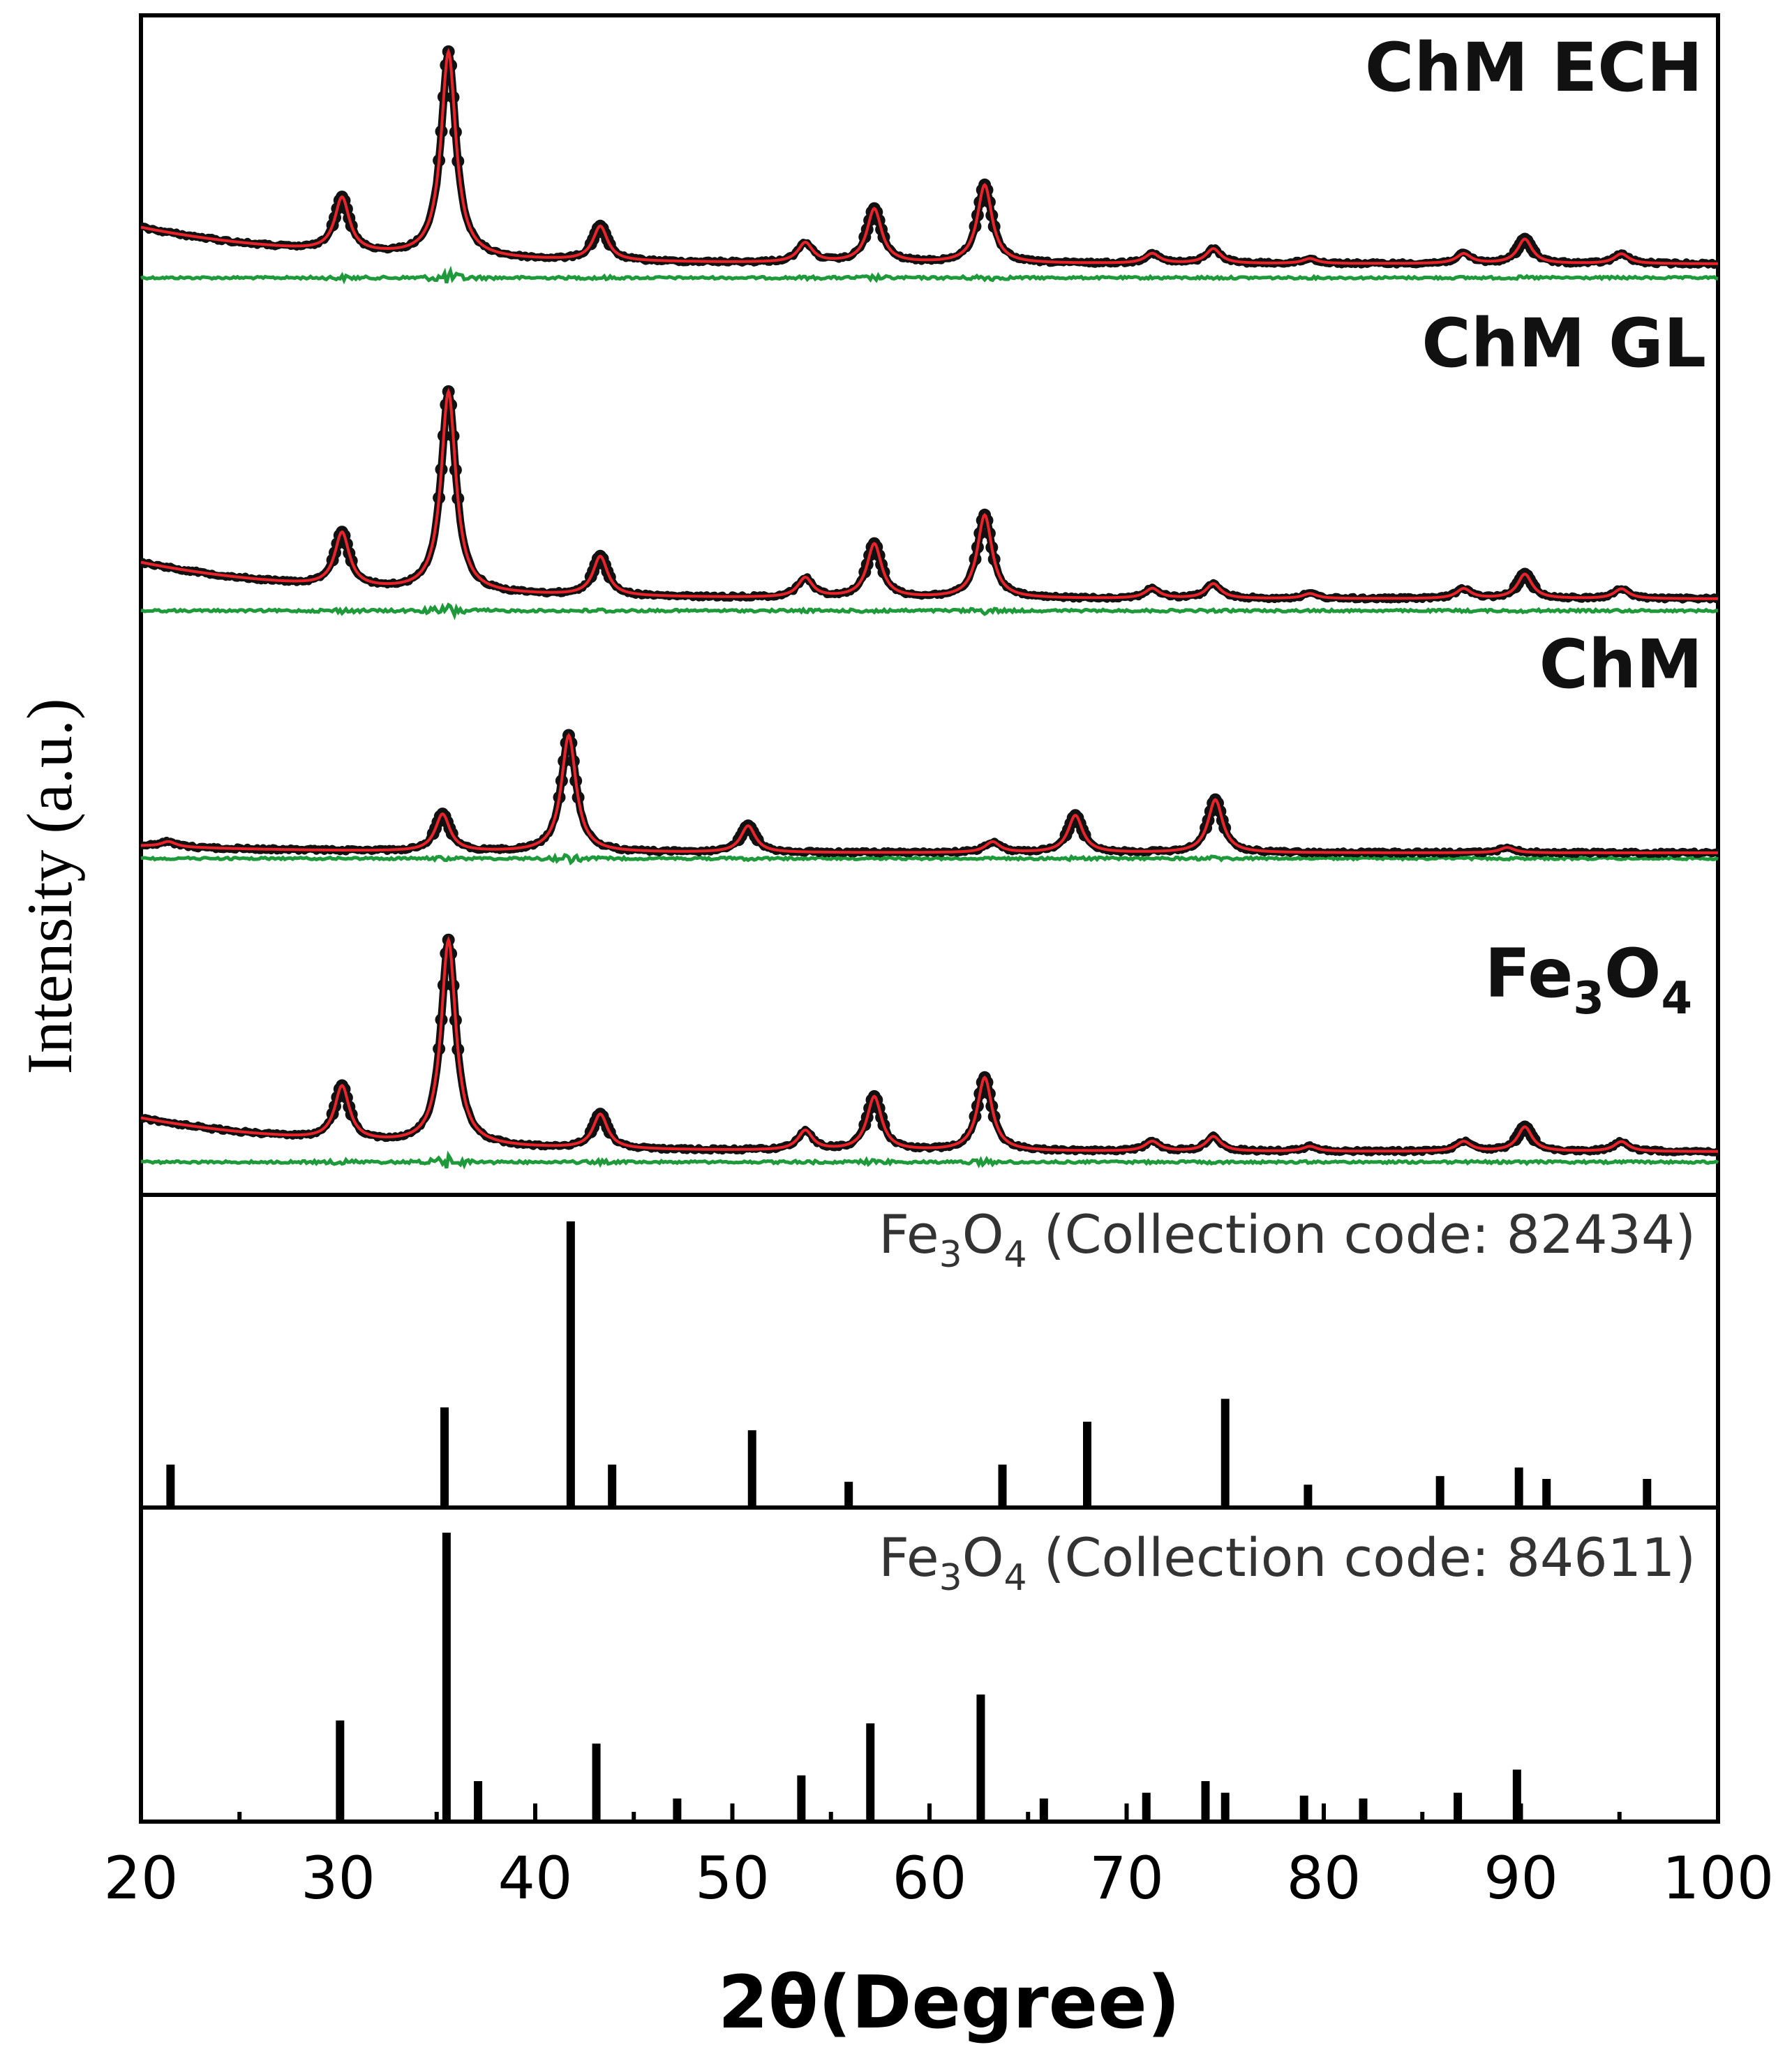 The width and height of the screenshot is (1792, 2061). Describe the element at coordinates (929, 1160) in the screenshot. I see `difference-curve-fe3o4` at that location.